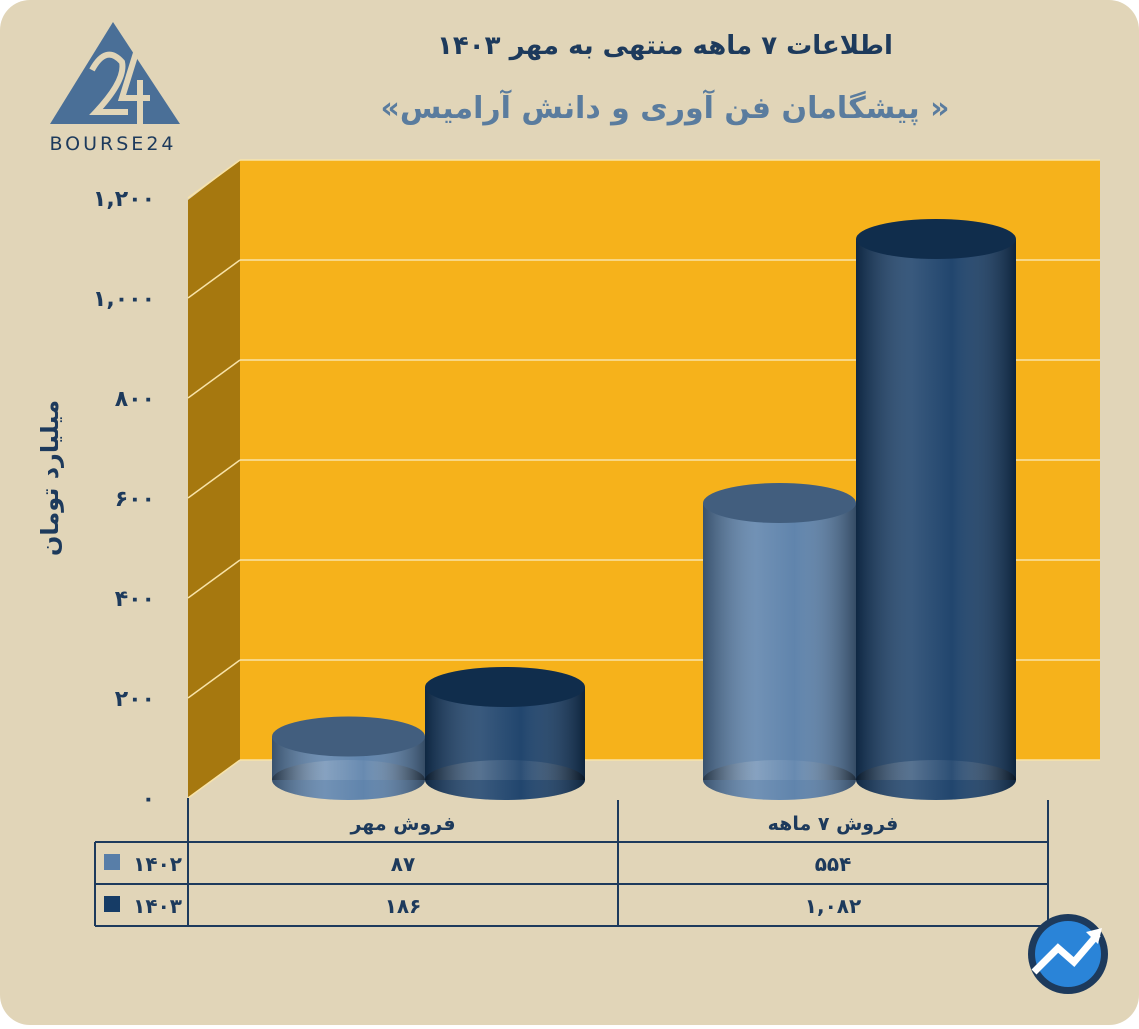 The width and height of the screenshot is (1139, 1029). I want to click on y-tick-label: ۱,۰۰۰, so click(124, 299).